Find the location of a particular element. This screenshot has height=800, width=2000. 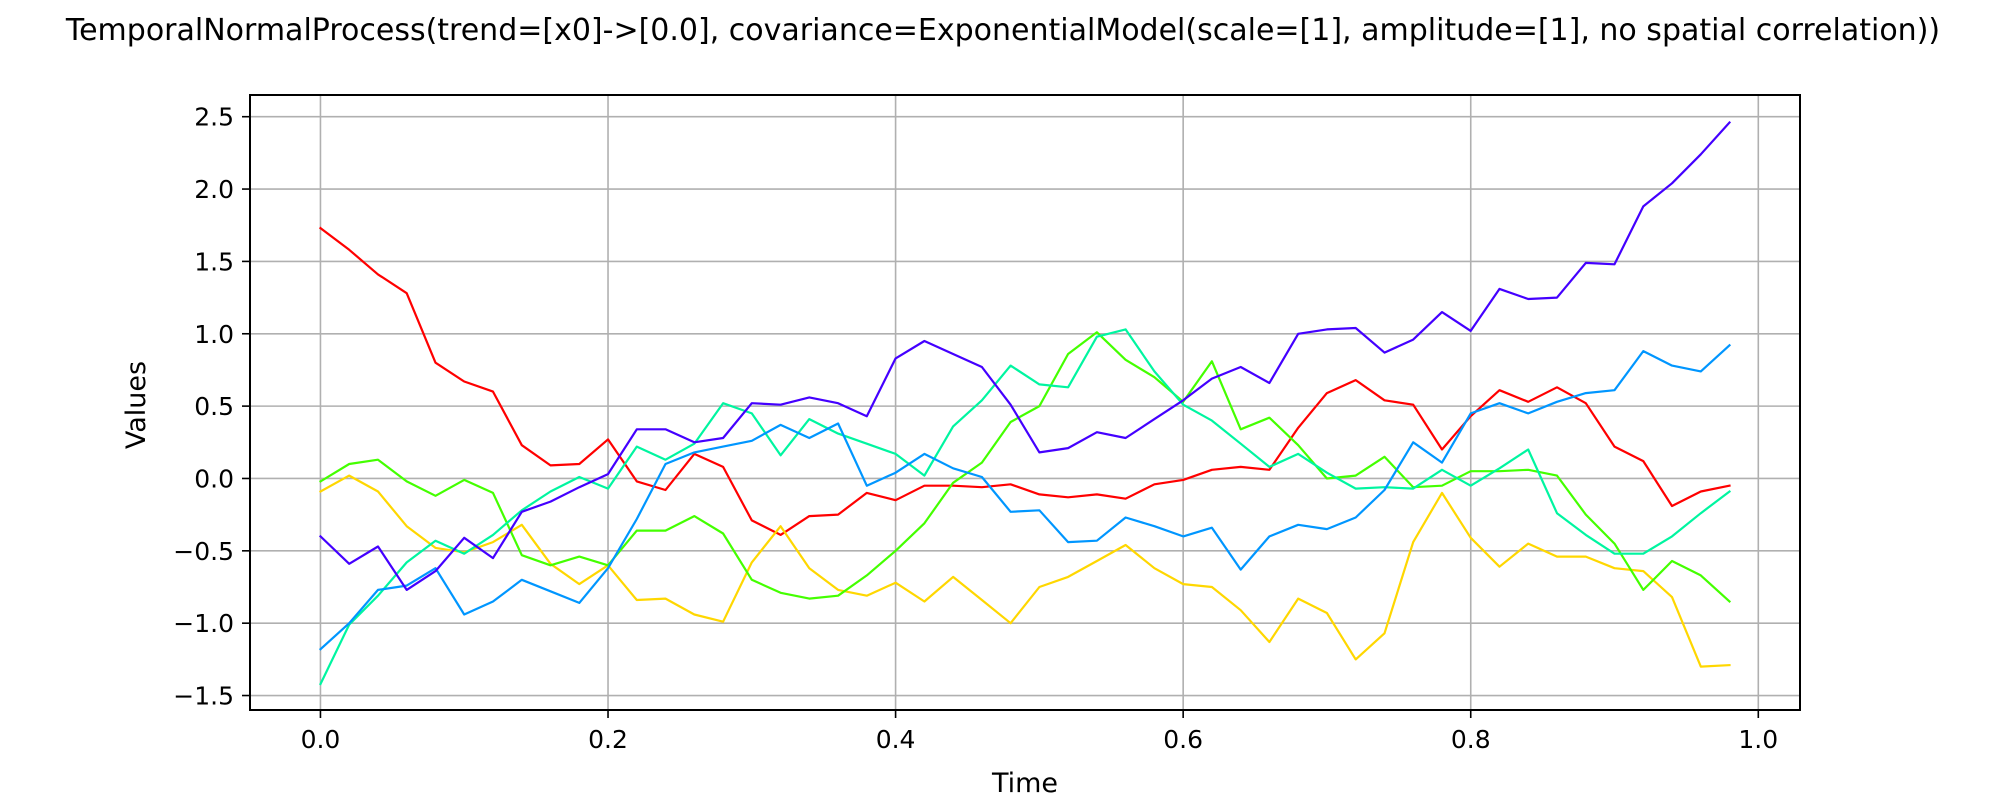

y-tick-label: 1.5 is located at coordinates (214, 261).